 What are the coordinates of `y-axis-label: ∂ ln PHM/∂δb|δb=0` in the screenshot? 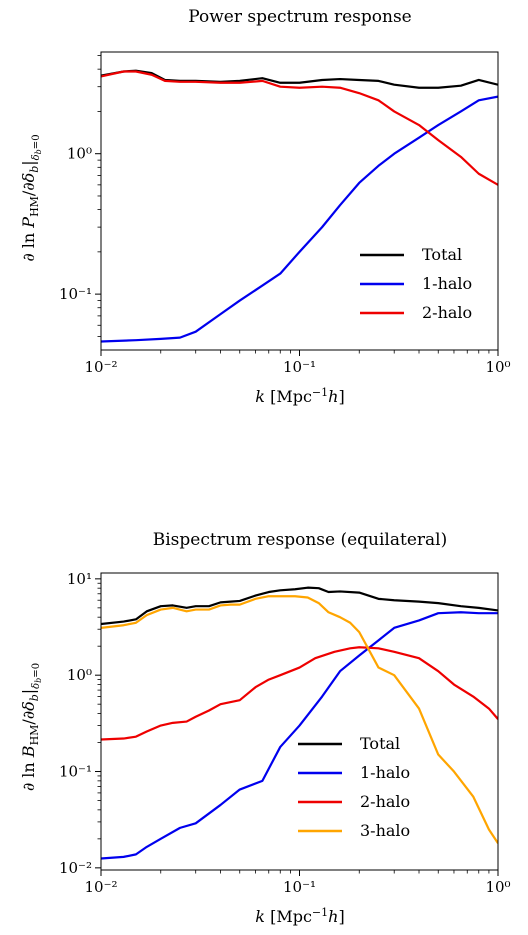 It's located at (31, 197).